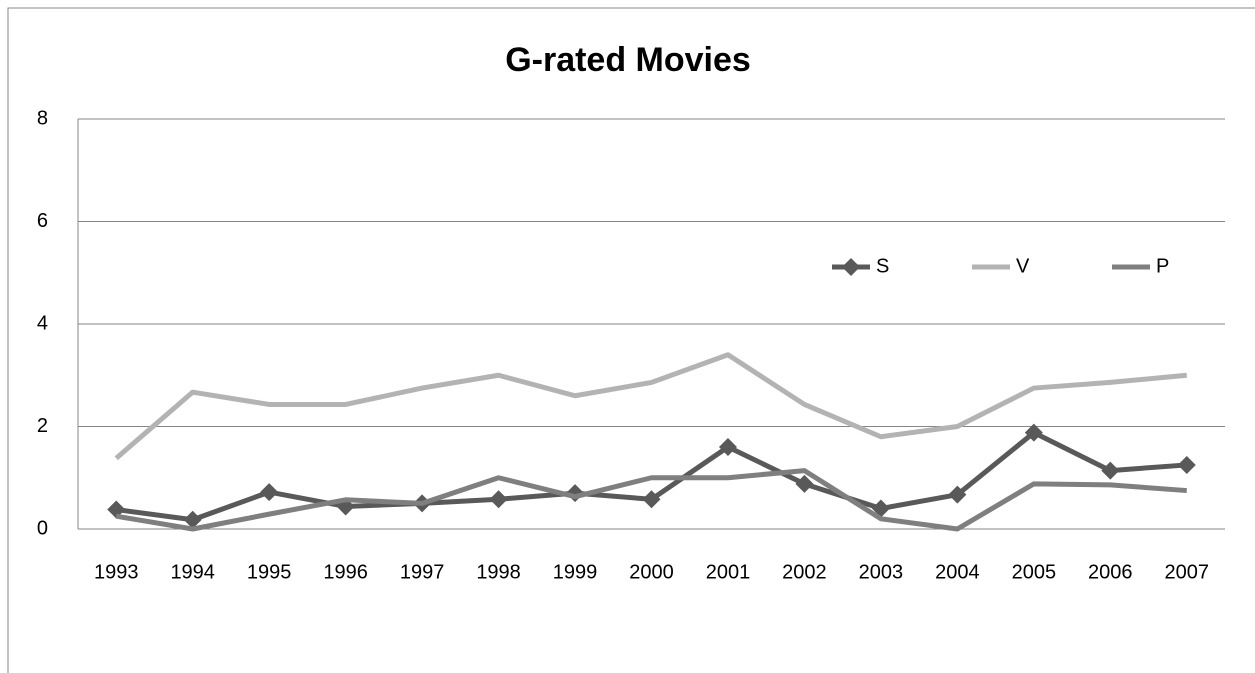 Image resolution: width=1255 pixels, height=673 pixels. Describe the element at coordinates (42, 426) in the screenshot. I see `y-tick-label: 2` at that location.